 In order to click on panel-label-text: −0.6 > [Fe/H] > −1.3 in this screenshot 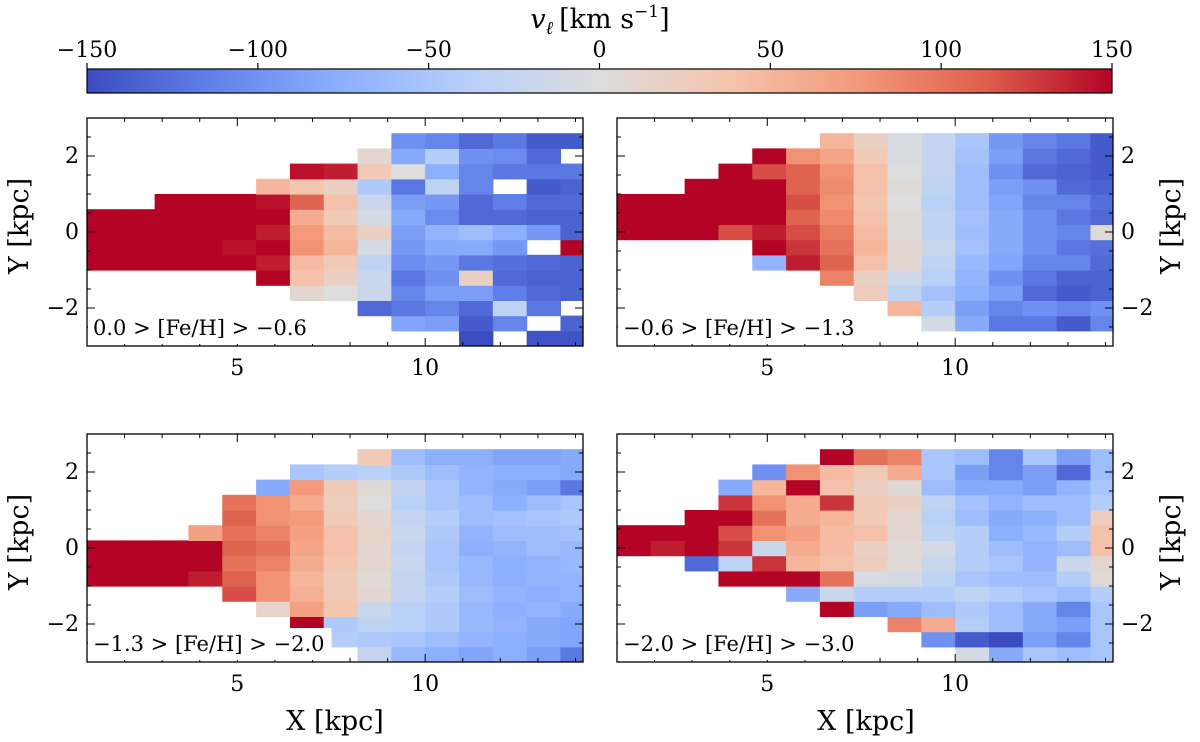, I will do `click(739, 328)`.